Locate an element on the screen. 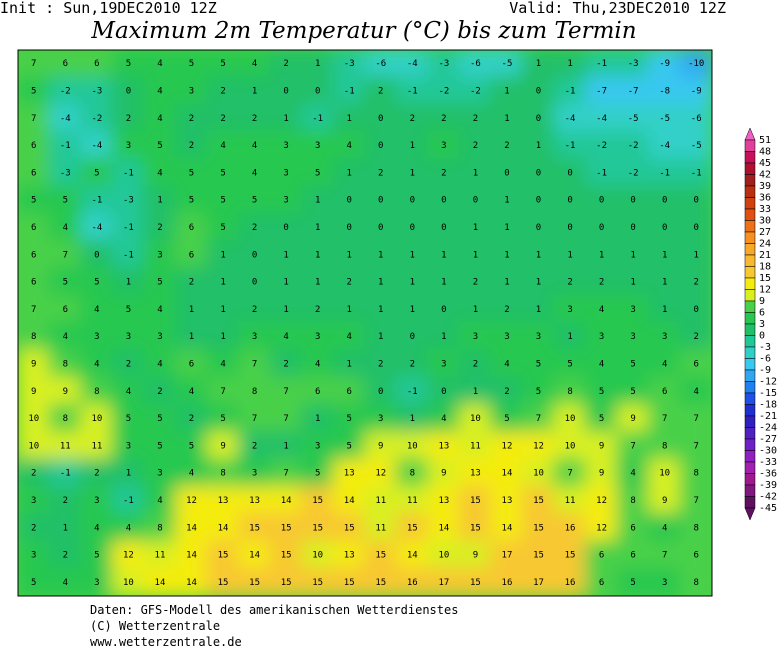 This screenshot has width=781, height=648. value-label: -3 is located at coordinates (65, 173).